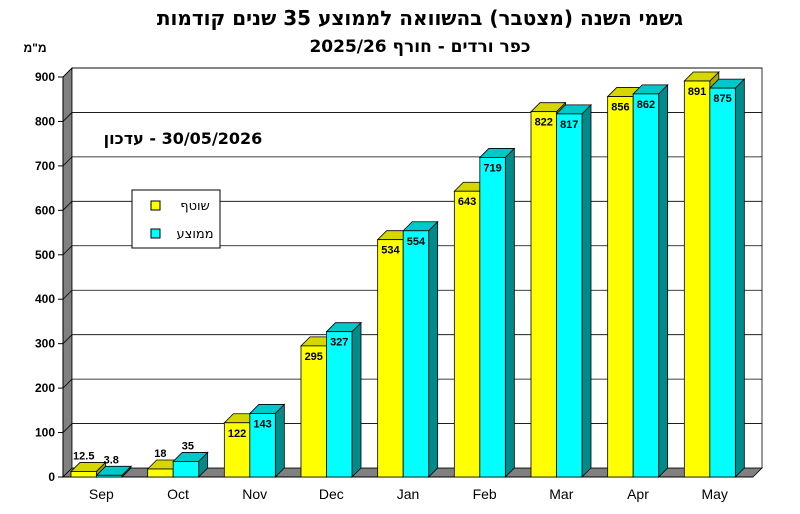 The height and width of the screenshot is (514, 800). I want to click on bar-oct-average, so click(190, 464).